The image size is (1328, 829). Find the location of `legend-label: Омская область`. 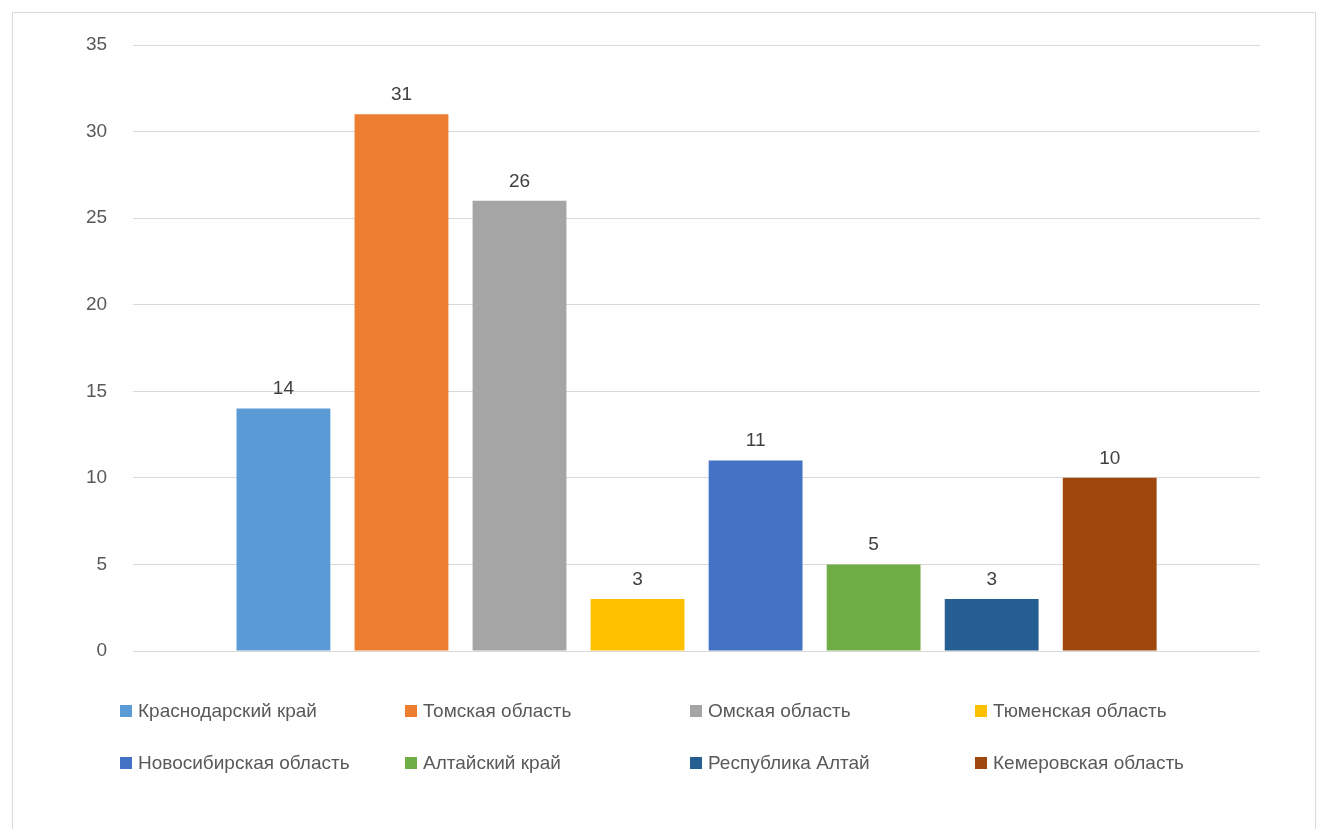

legend-label: Омская область is located at coordinates (779, 711).